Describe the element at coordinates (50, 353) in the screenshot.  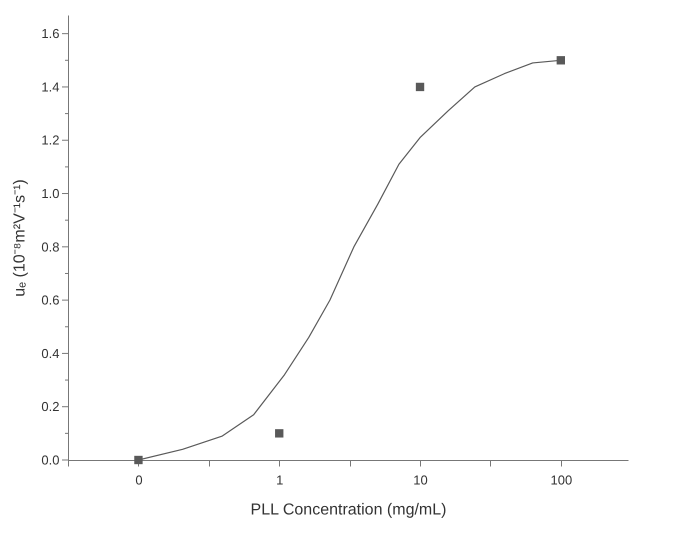
I see `y-tick-label: 0.4` at that location.